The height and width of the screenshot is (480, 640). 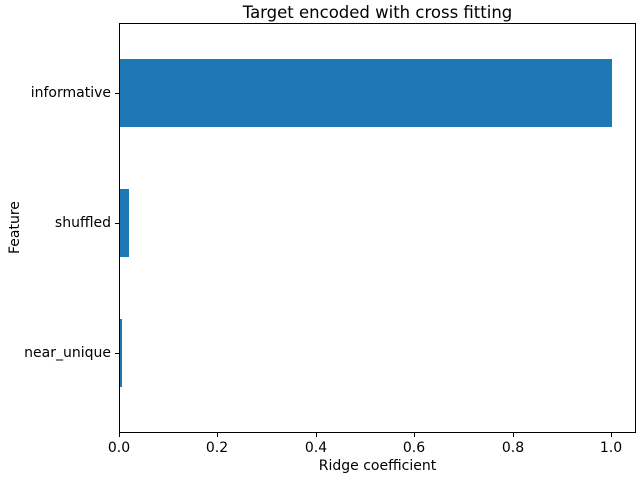 What do you see at coordinates (513, 448) in the screenshot?
I see `x-tick-label-0.8: 0.8` at bounding box center [513, 448].